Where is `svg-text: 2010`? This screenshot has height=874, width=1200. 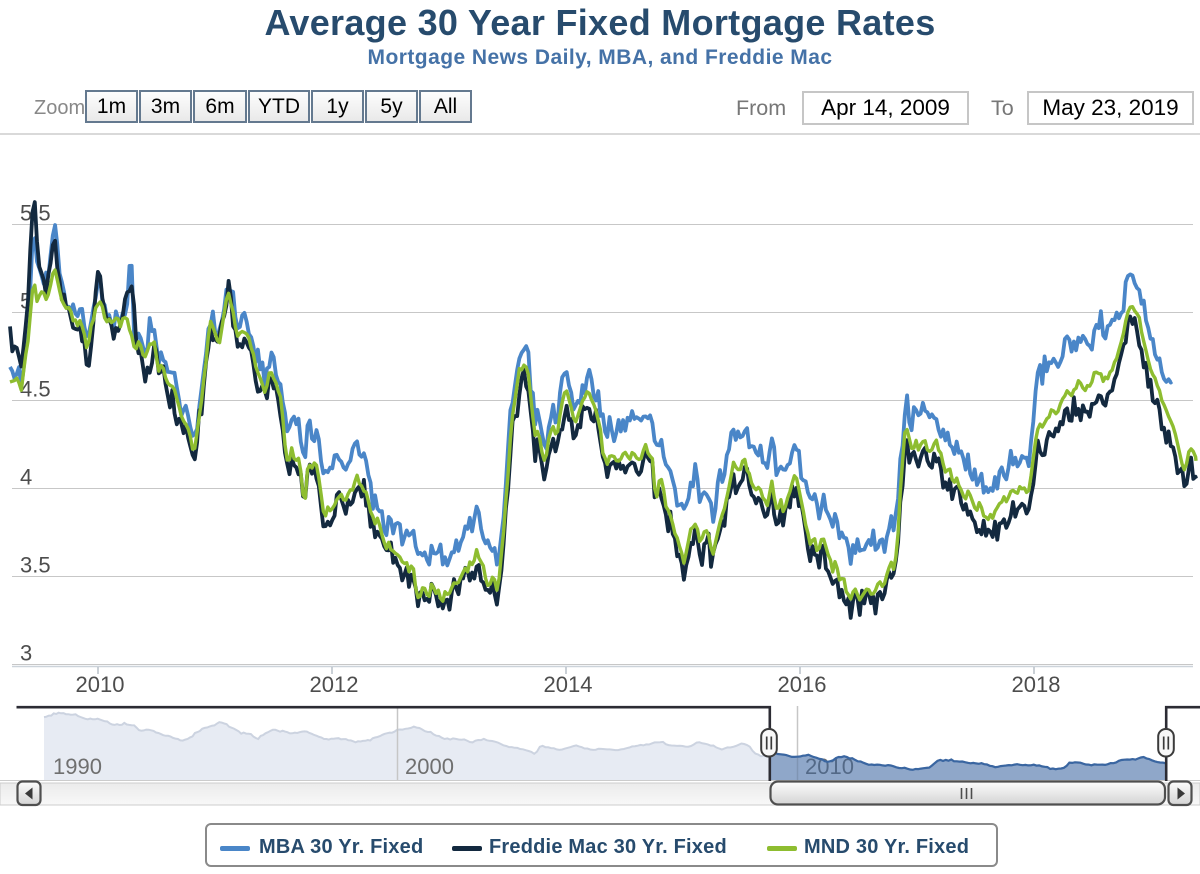
svg-text: 2010 is located at coordinates (100, 684).